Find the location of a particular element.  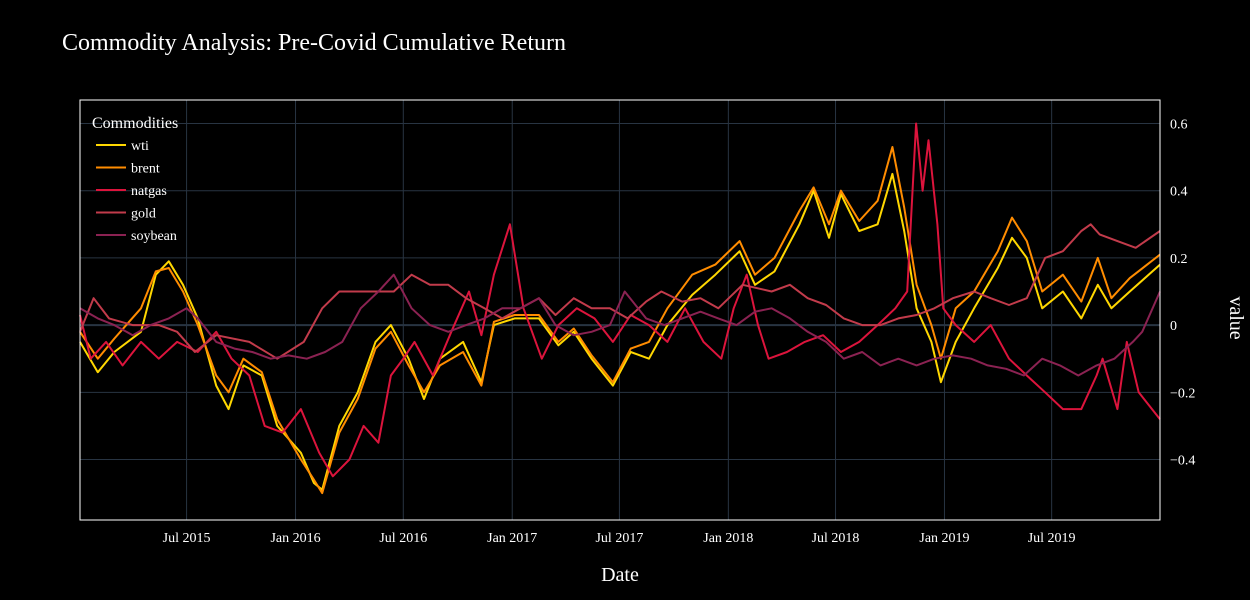

y-tick-label: 0 is located at coordinates (1173, 326).